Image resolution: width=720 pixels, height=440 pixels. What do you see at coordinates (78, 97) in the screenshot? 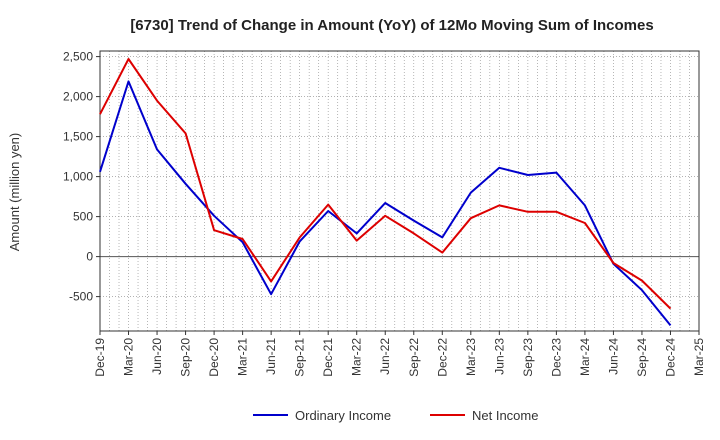
I see `y-tick-label: 2,000` at bounding box center [78, 97].